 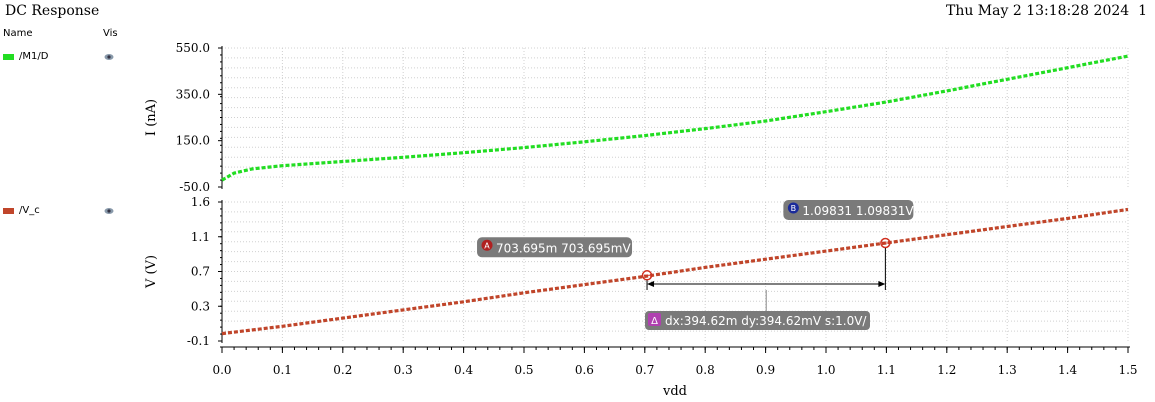 What do you see at coordinates (193, 94) in the screenshot?
I see `y-tick-label: 350.0` at bounding box center [193, 94].